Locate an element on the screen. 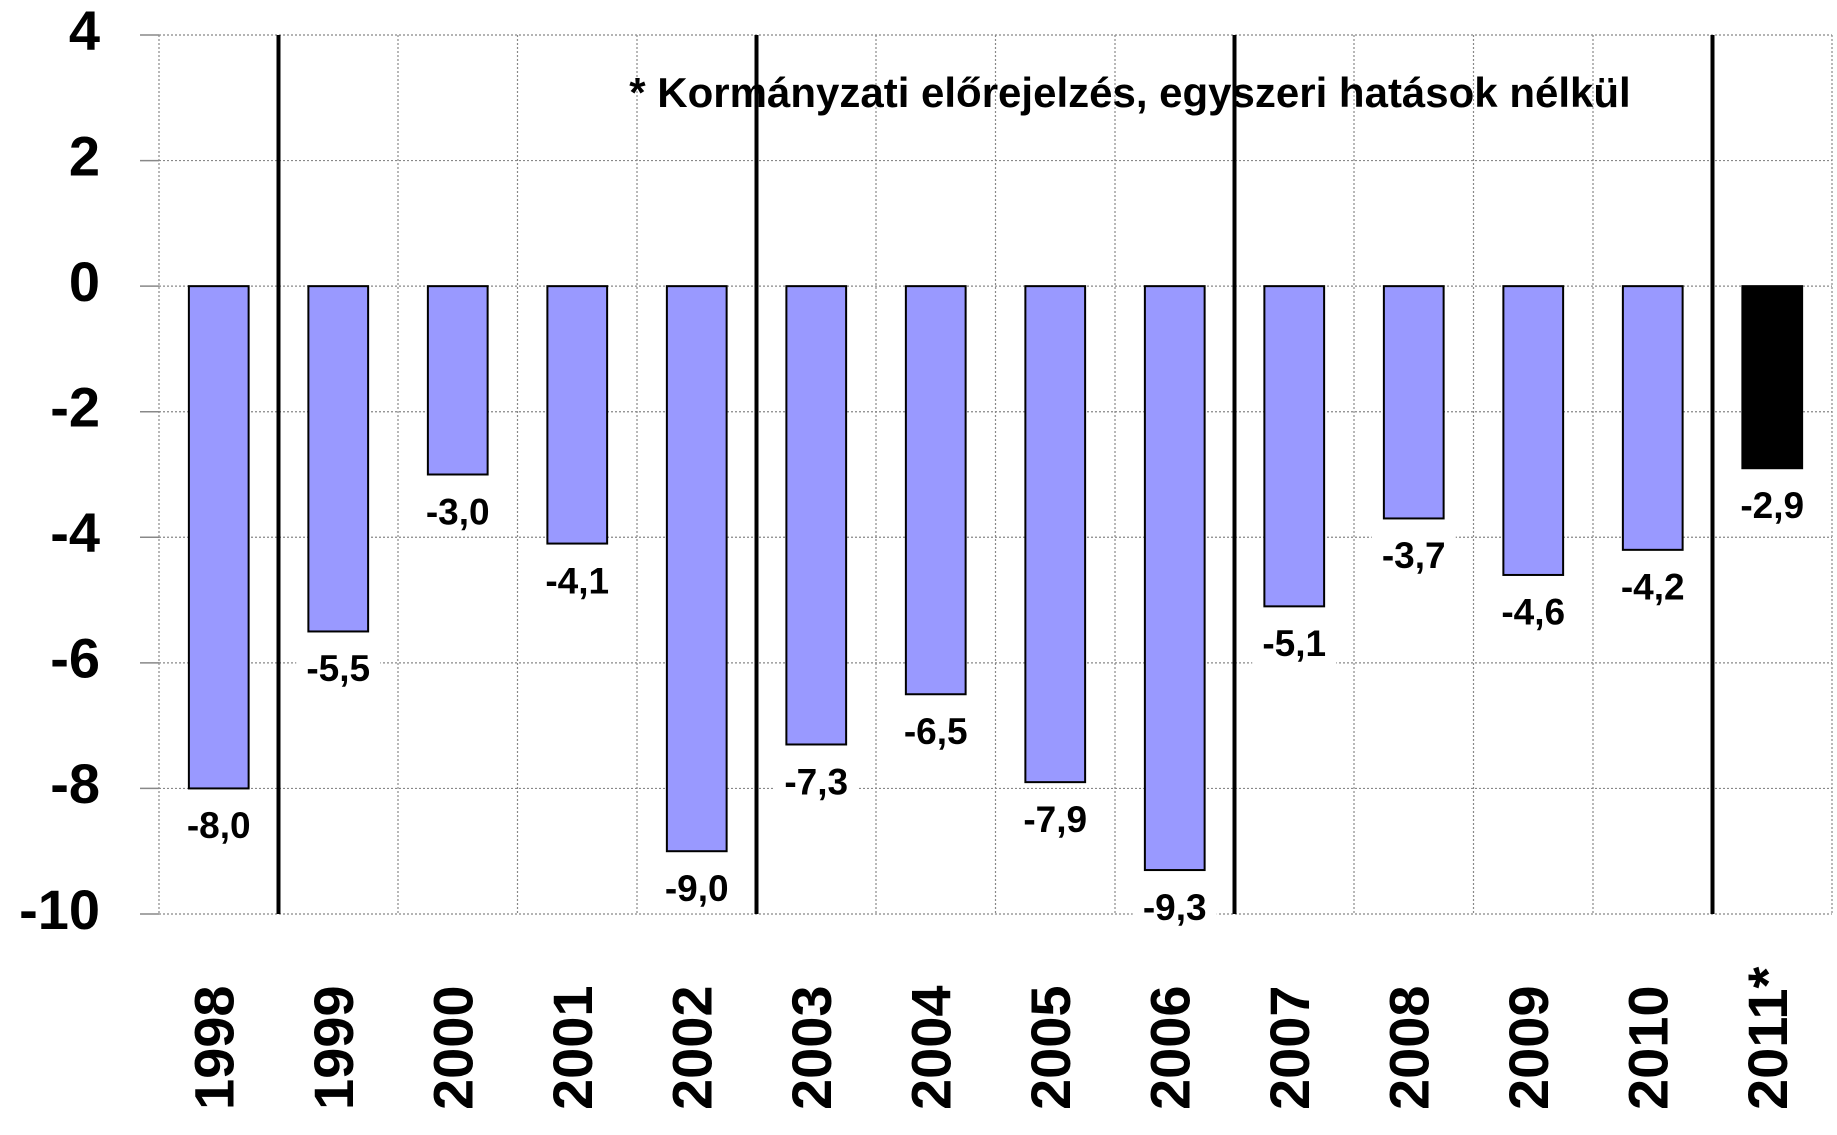  value-label: -8,0 is located at coordinates (219, 825).